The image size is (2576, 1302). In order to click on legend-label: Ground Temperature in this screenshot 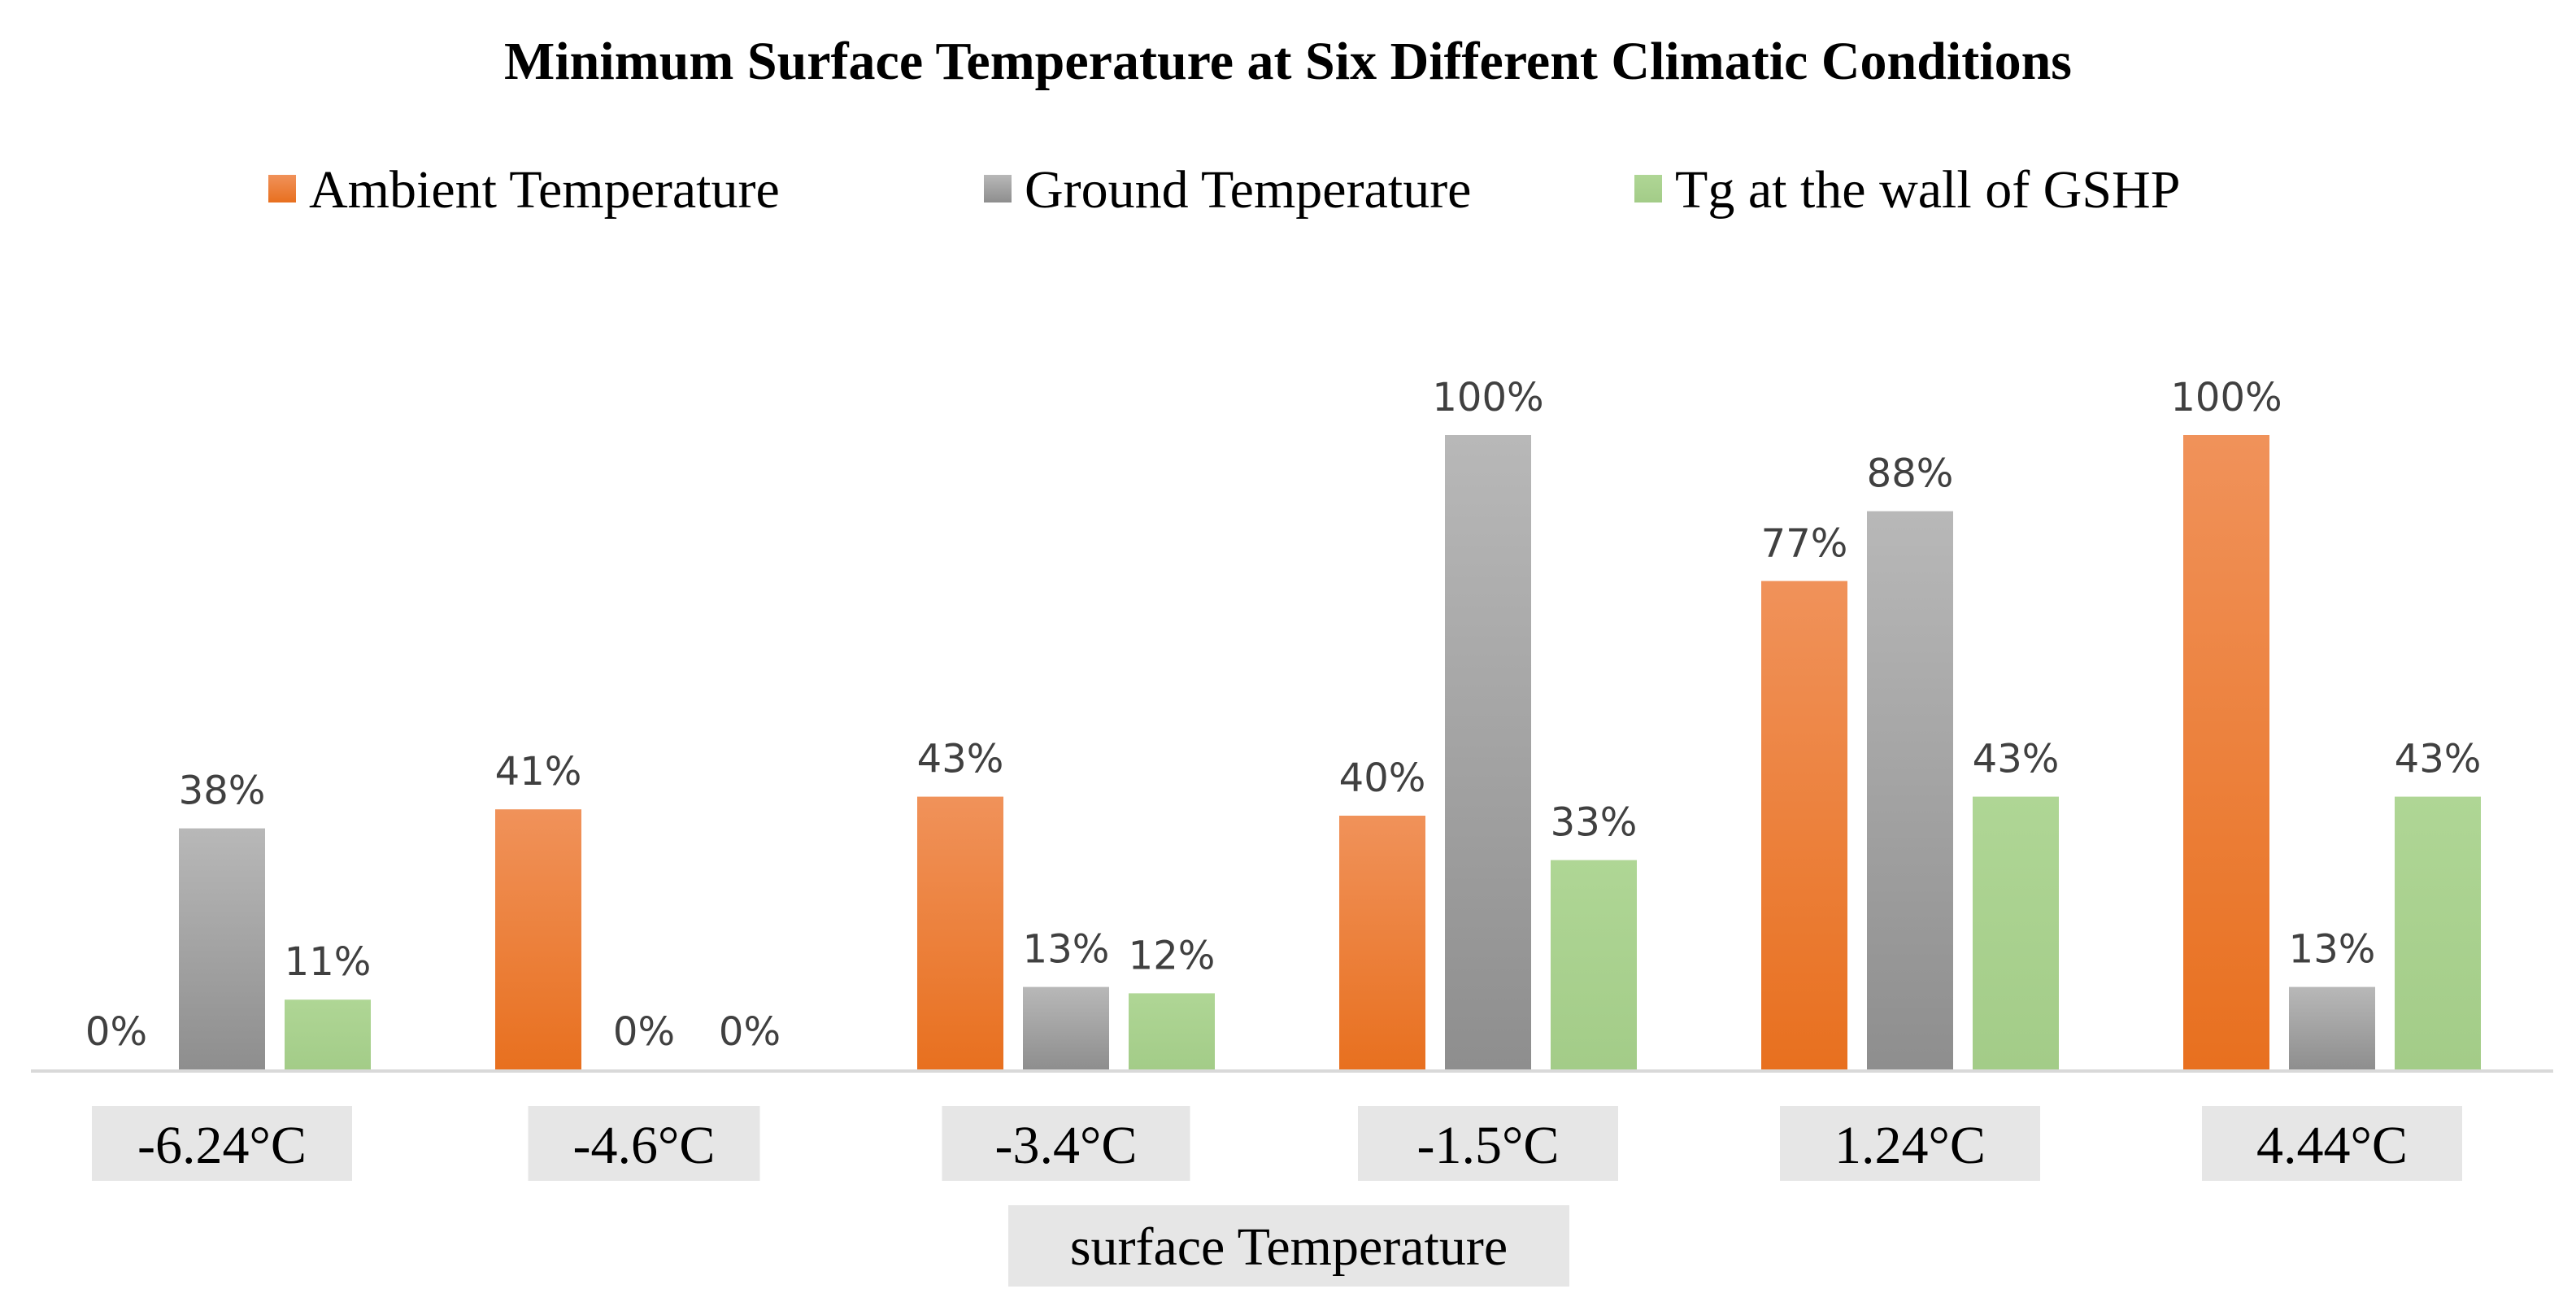, I will do `click(1248, 190)`.